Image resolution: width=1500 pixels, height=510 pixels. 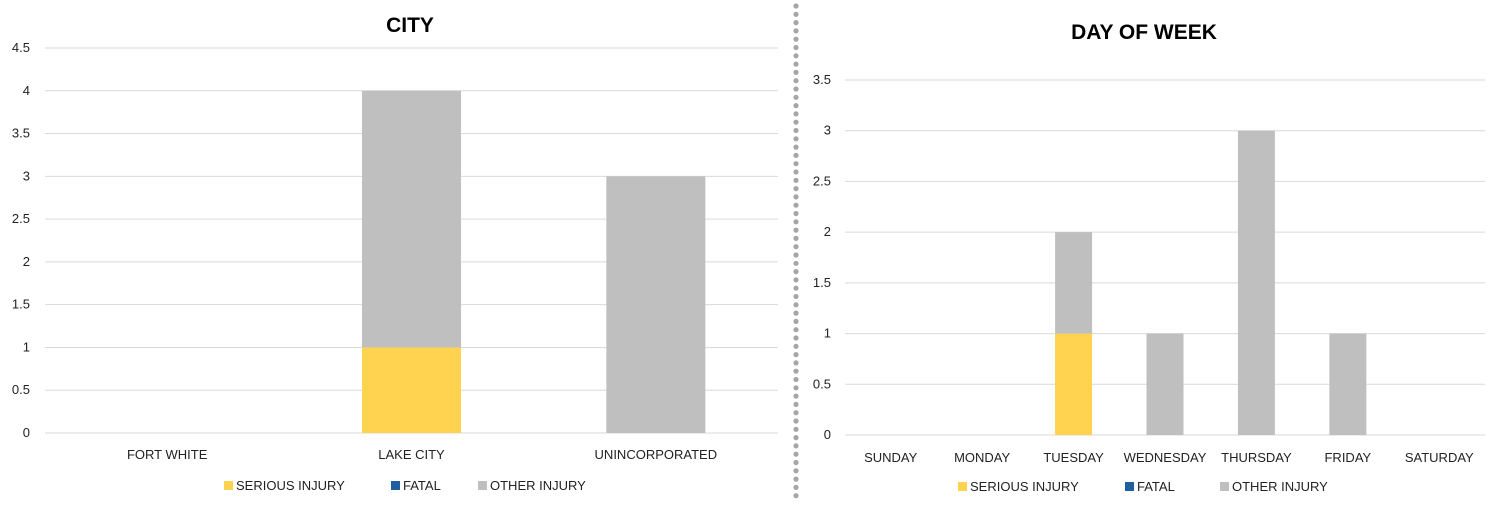 I want to click on city-y-axis: 0 0.5 1 1.5 2 2.5 3 3.5 4 4.5, so click(x=21, y=240).